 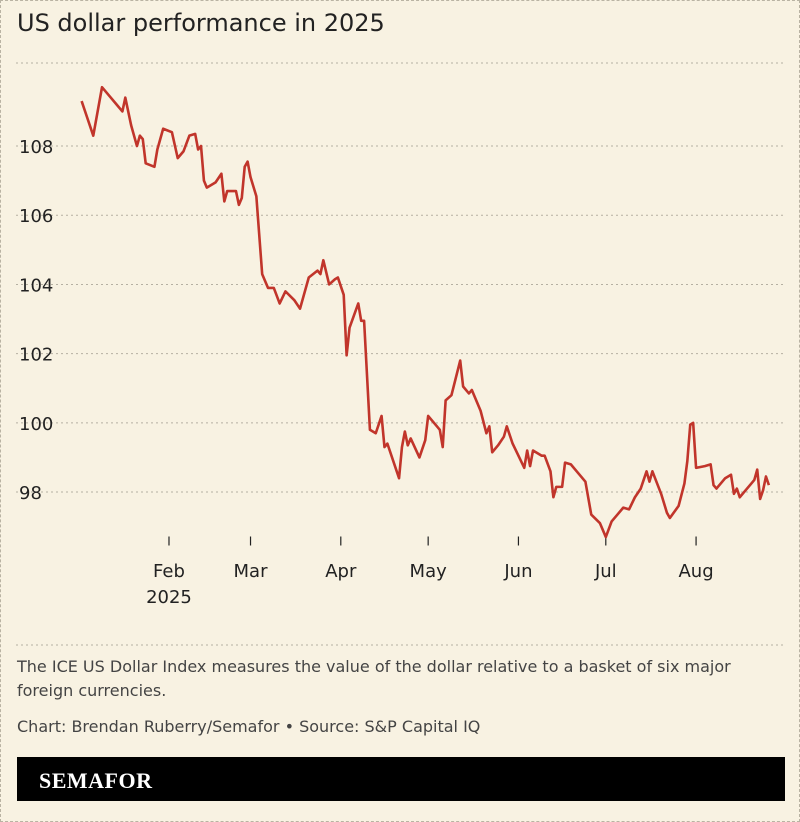 What do you see at coordinates (605, 571) in the screenshot?
I see `x-tick-label: Jul` at bounding box center [605, 571].